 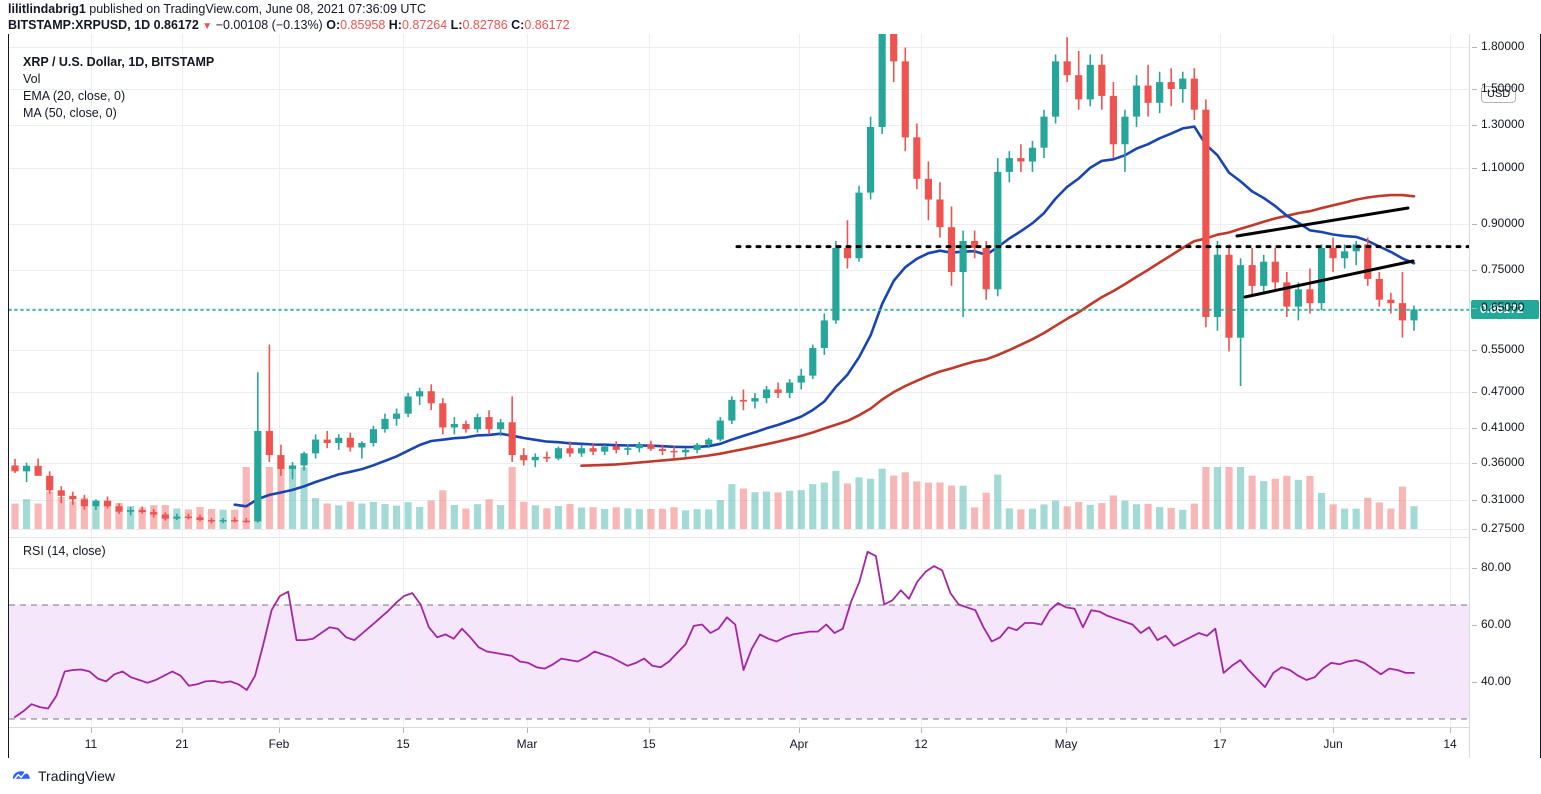 I want to click on time-axis-tick-label: 17, so click(x=1220, y=744).